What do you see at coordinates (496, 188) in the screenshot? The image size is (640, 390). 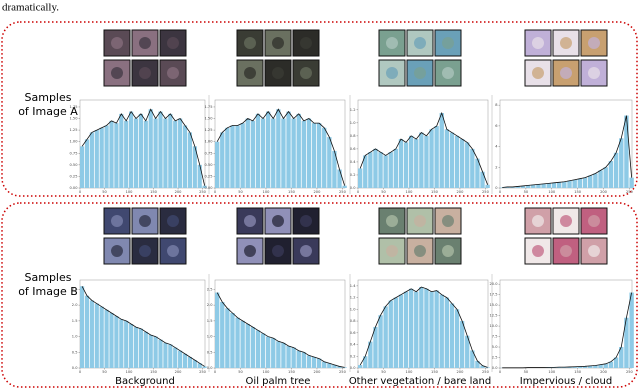 I see `y-tick-label: 0` at bounding box center [496, 188].